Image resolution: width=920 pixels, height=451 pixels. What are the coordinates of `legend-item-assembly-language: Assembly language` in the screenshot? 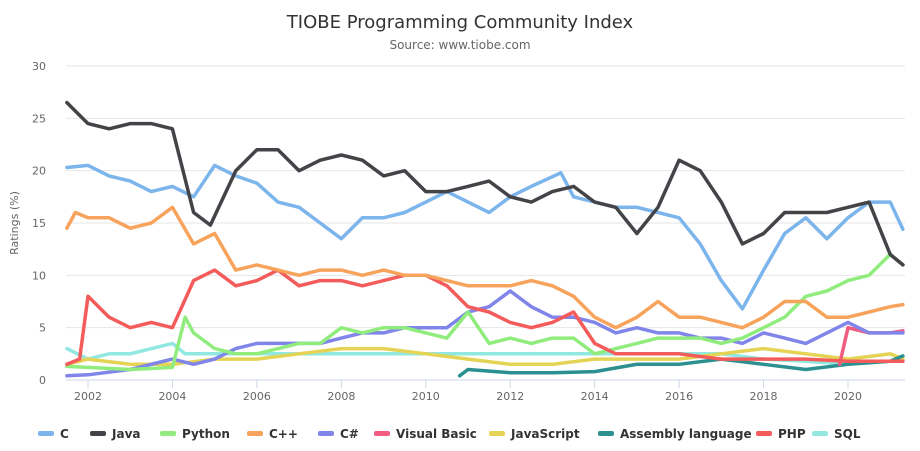 It's located at (675, 434).